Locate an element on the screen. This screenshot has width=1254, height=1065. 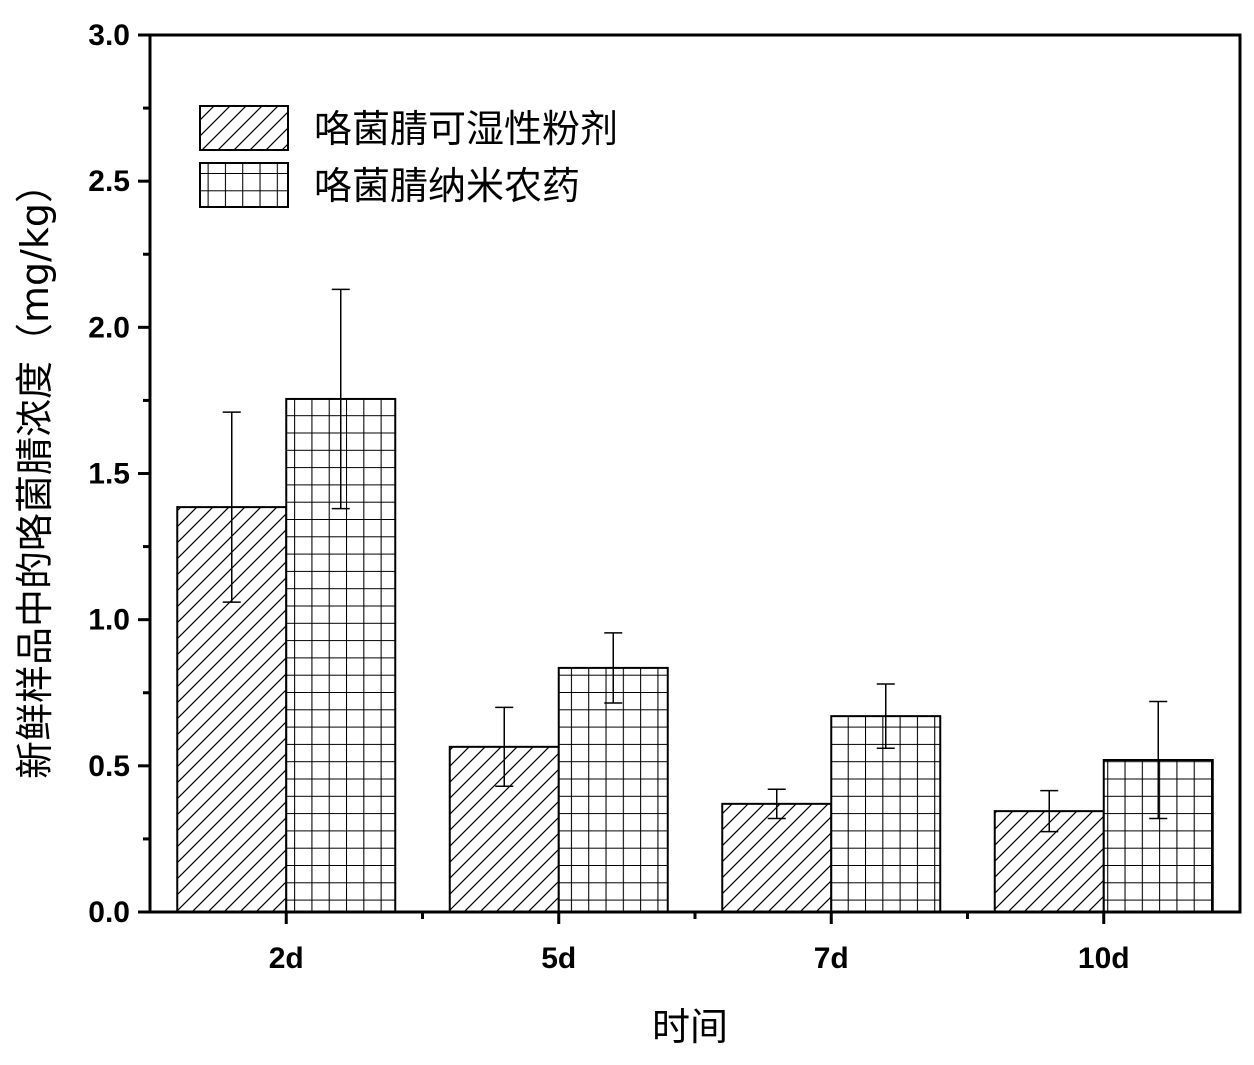
x-tick-label-10d: 10d is located at coordinates (1104, 958).